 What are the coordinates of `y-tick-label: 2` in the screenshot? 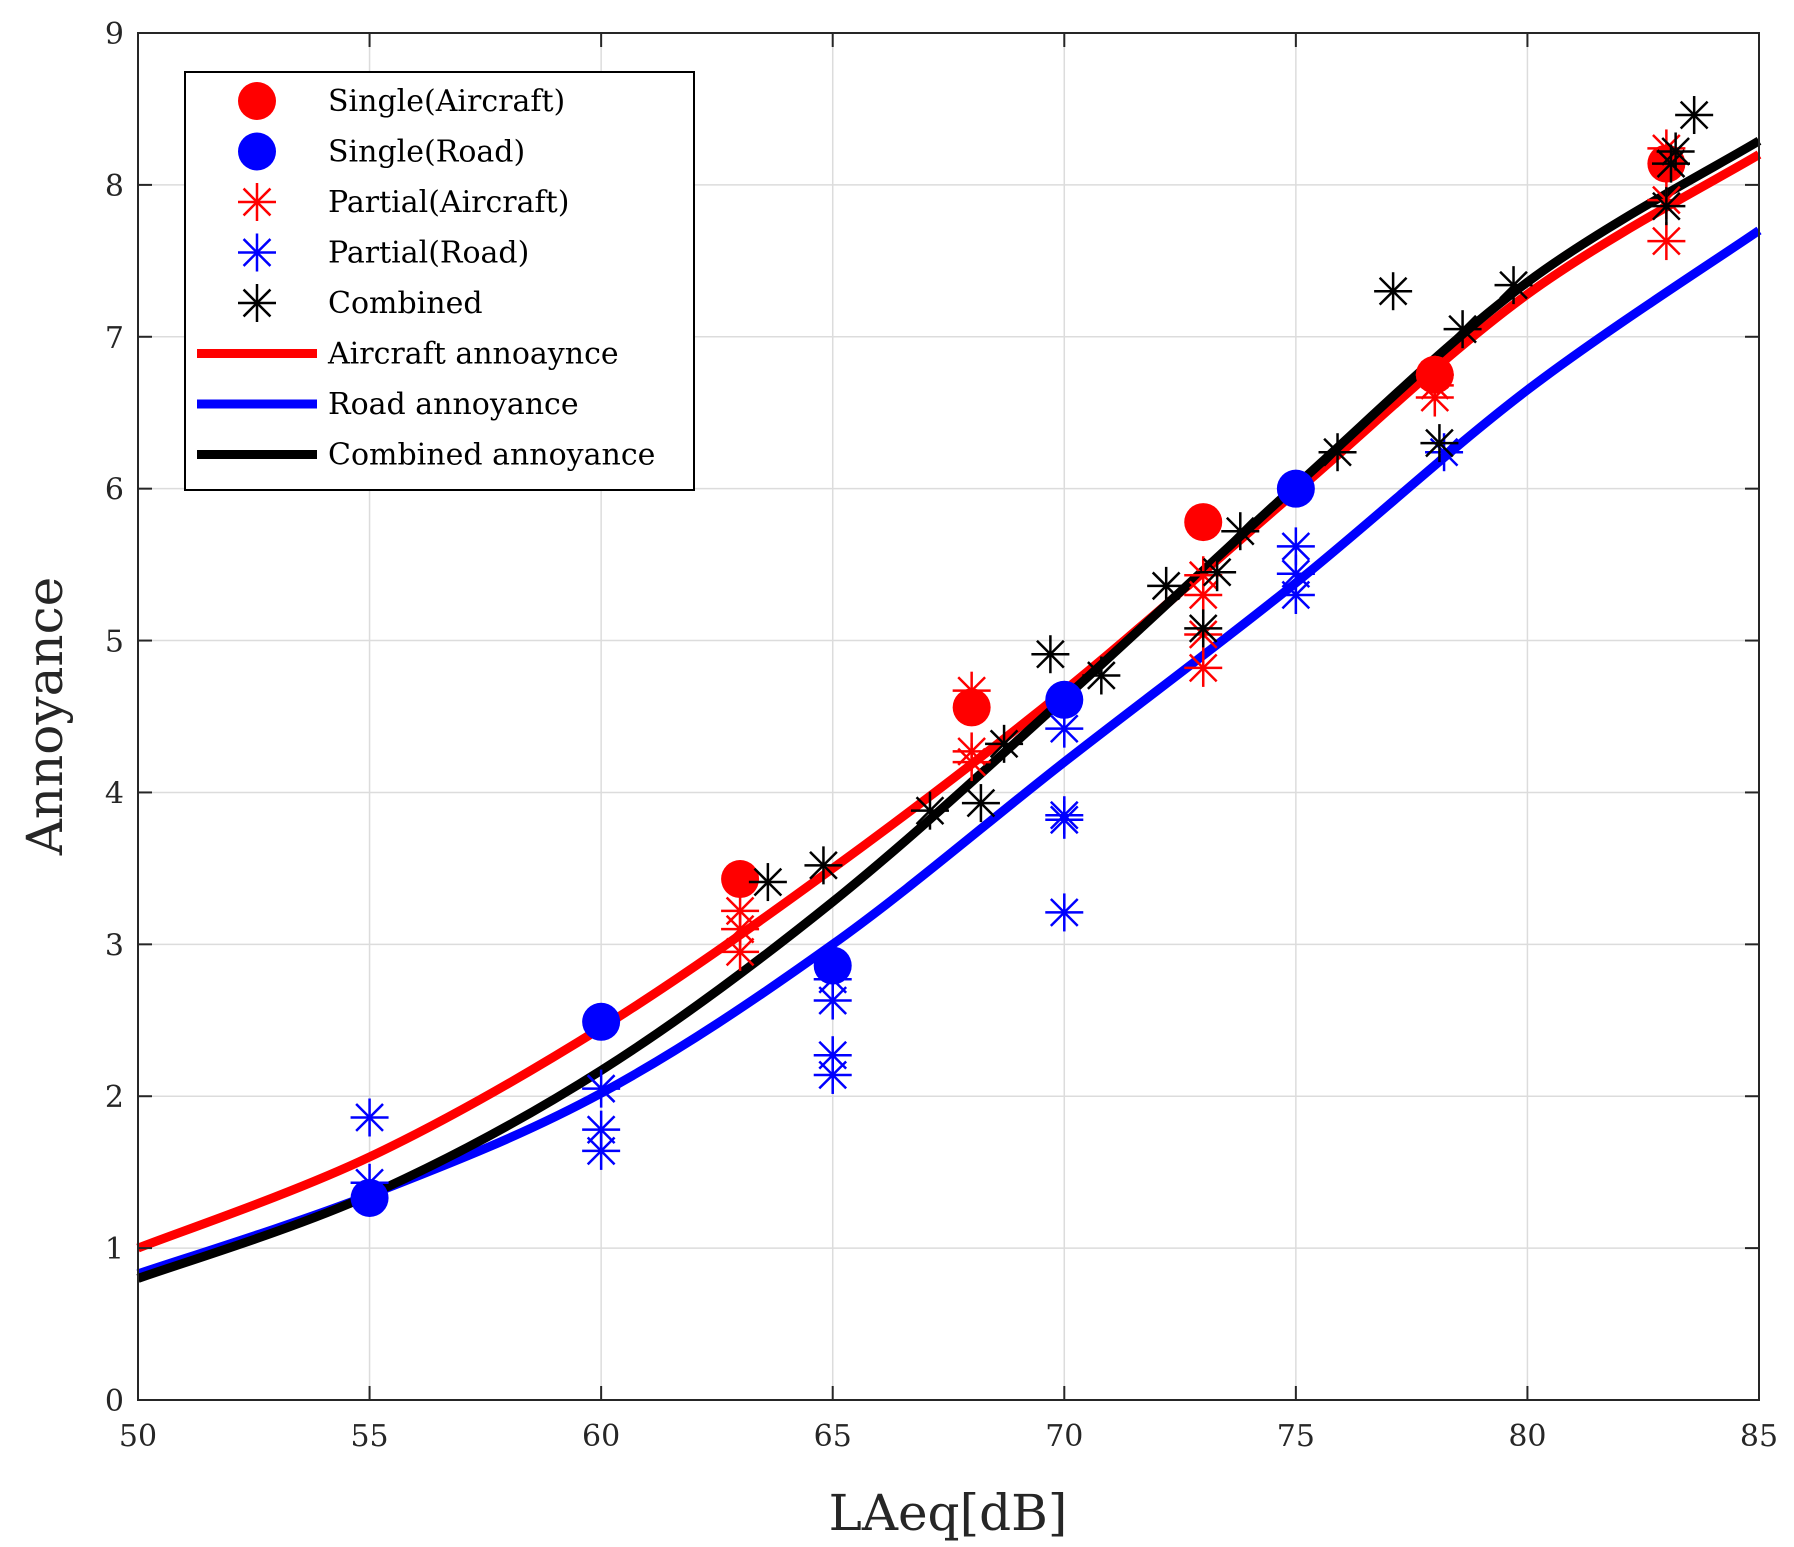 It's located at (114, 1097).